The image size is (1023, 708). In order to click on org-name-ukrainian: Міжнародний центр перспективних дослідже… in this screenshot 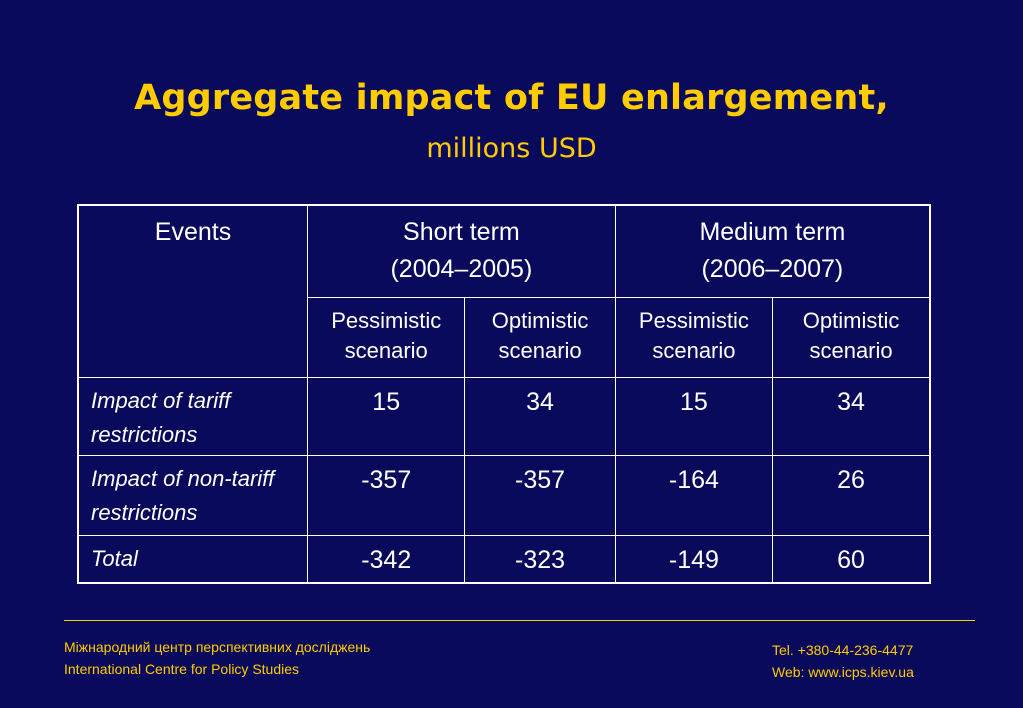, I will do `click(217, 647)`.